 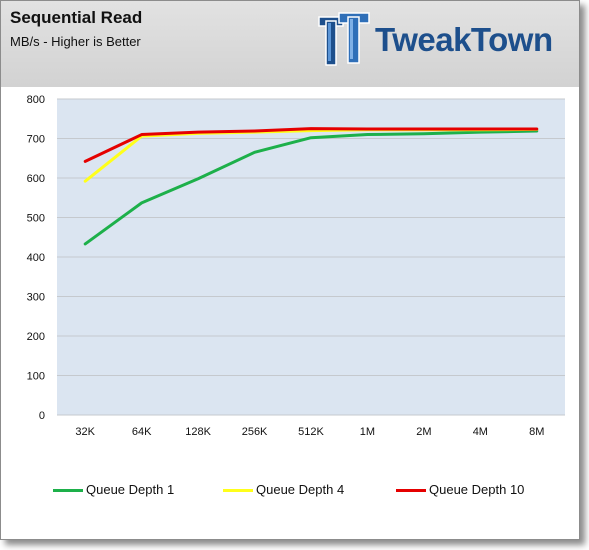 I want to click on tweaktown-logo: TweakTown, so click(x=445, y=42).